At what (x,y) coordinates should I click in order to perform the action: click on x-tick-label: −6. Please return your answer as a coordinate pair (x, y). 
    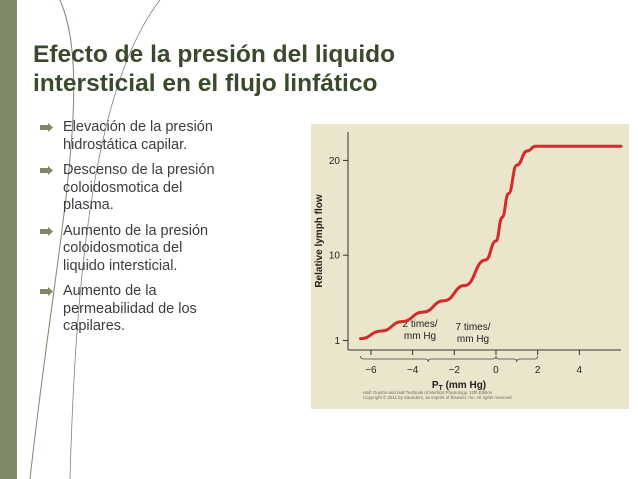
    Looking at the image, I should click on (371, 370).